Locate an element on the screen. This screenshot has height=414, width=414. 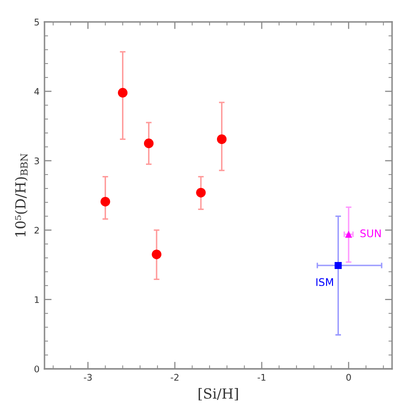
x-tick-label: -1 is located at coordinates (262, 377).